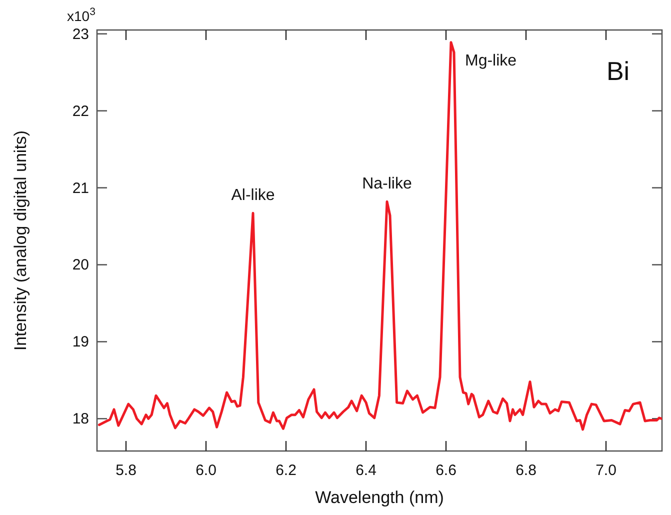 The width and height of the screenshot is (671, 515). What do you see at coordinates (80, 342) in the screenshot?
I see `y-tick-label: 19` at bounding box center [80, 342].